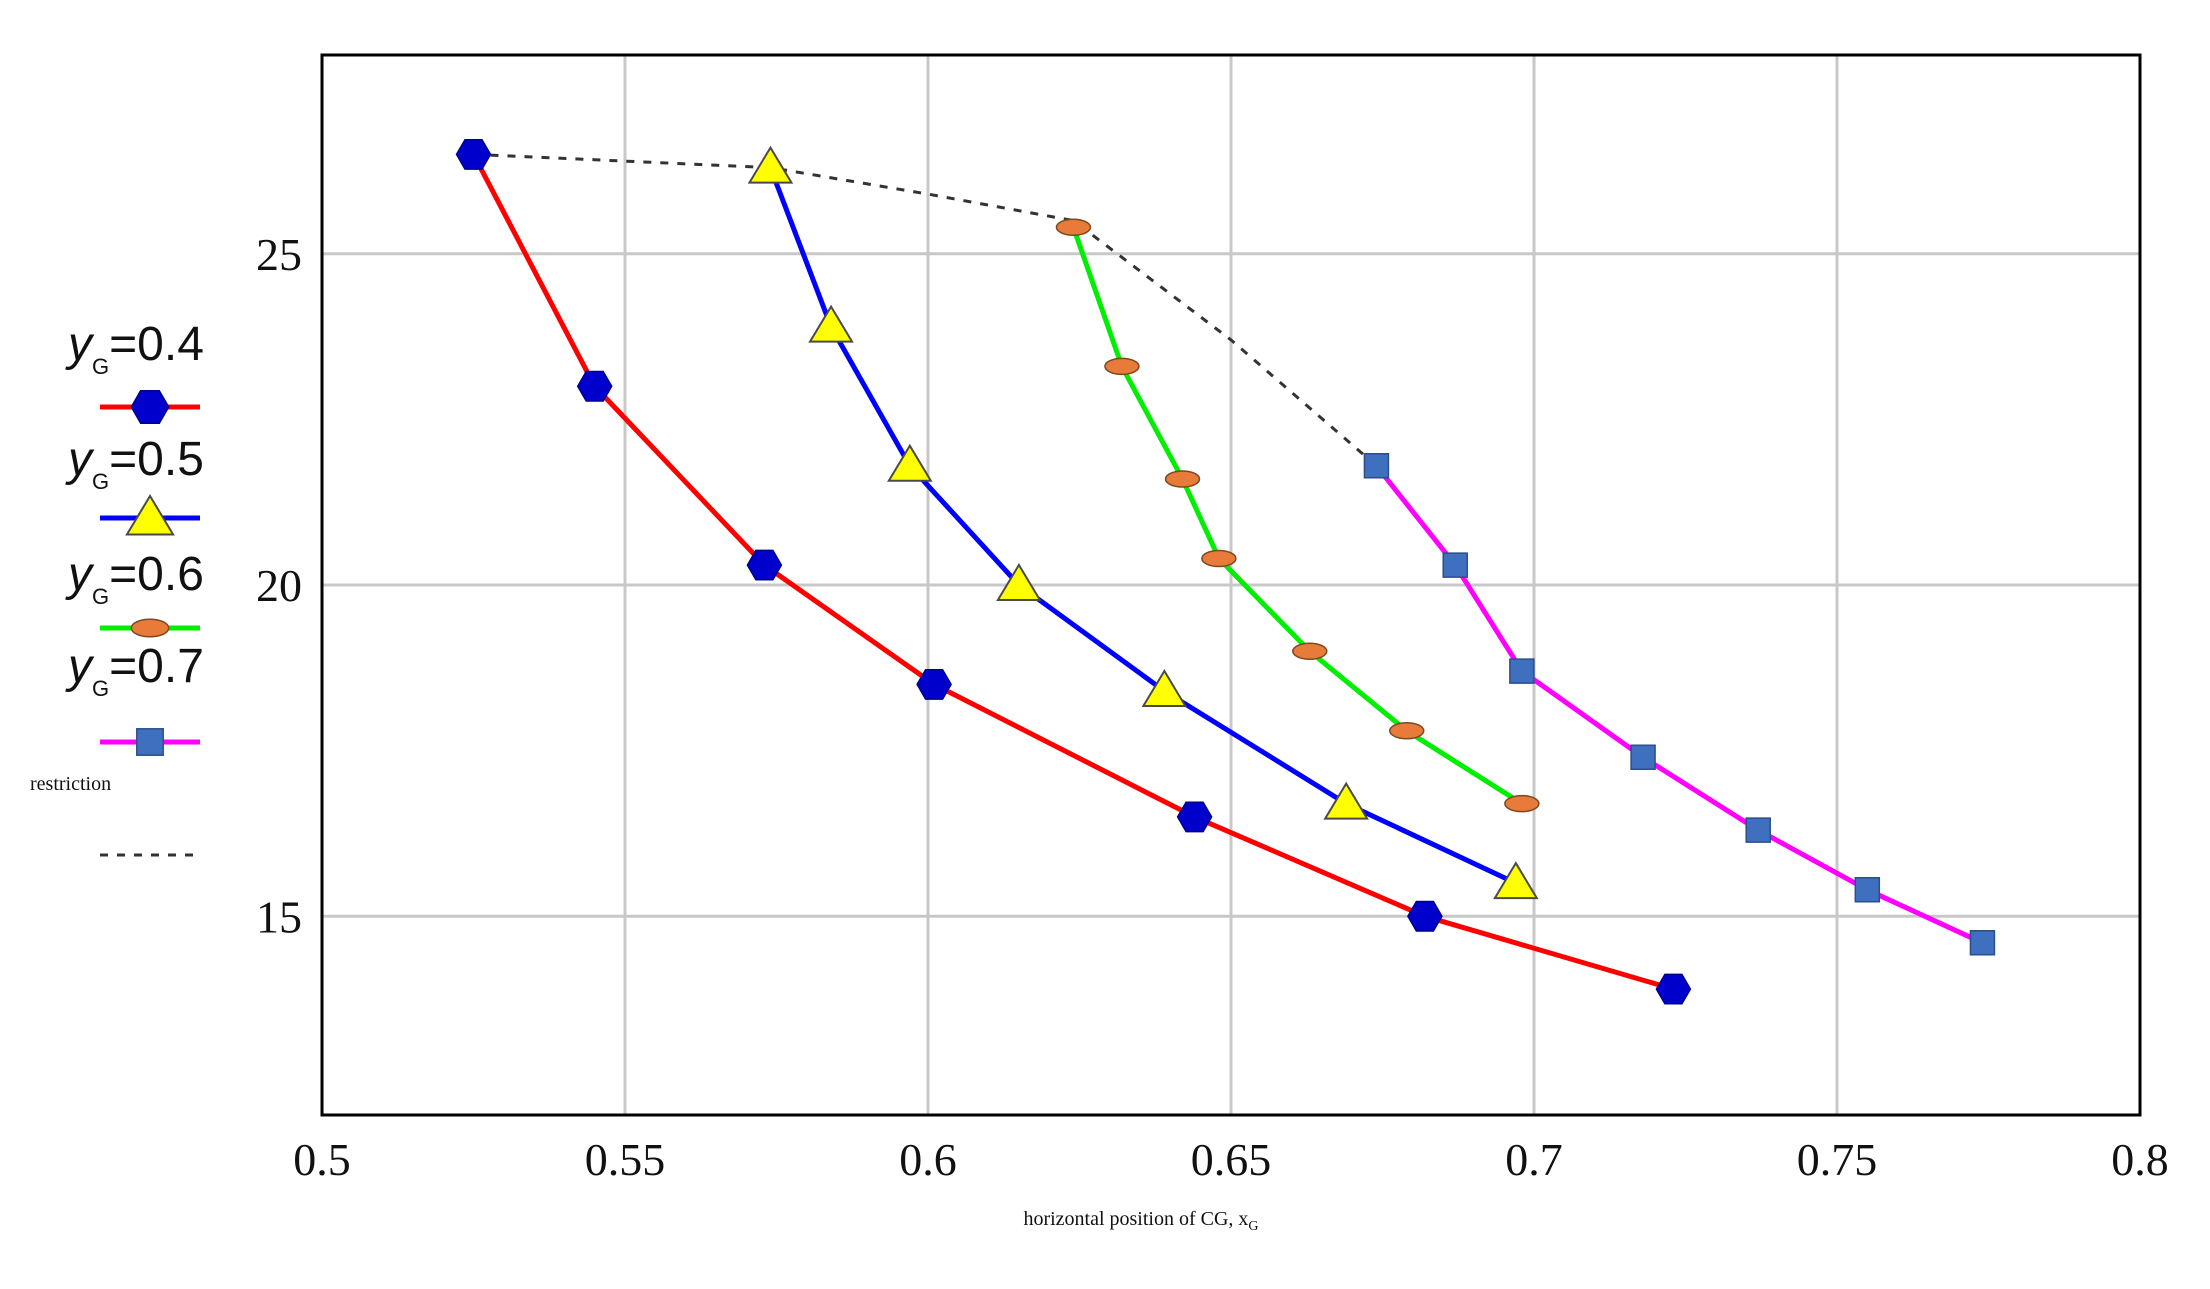 This screenshot has width=2210, height=1289. I want to click on series-line, so click(925, 309).